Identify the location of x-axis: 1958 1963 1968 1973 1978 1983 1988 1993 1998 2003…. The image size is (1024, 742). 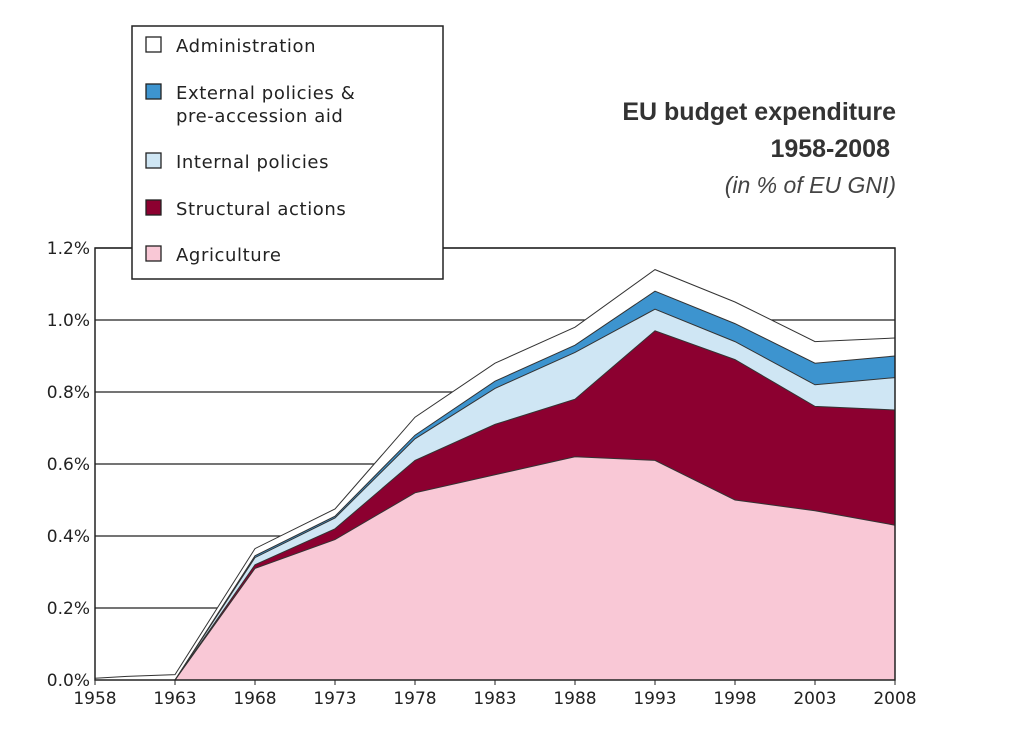
(495, 694).